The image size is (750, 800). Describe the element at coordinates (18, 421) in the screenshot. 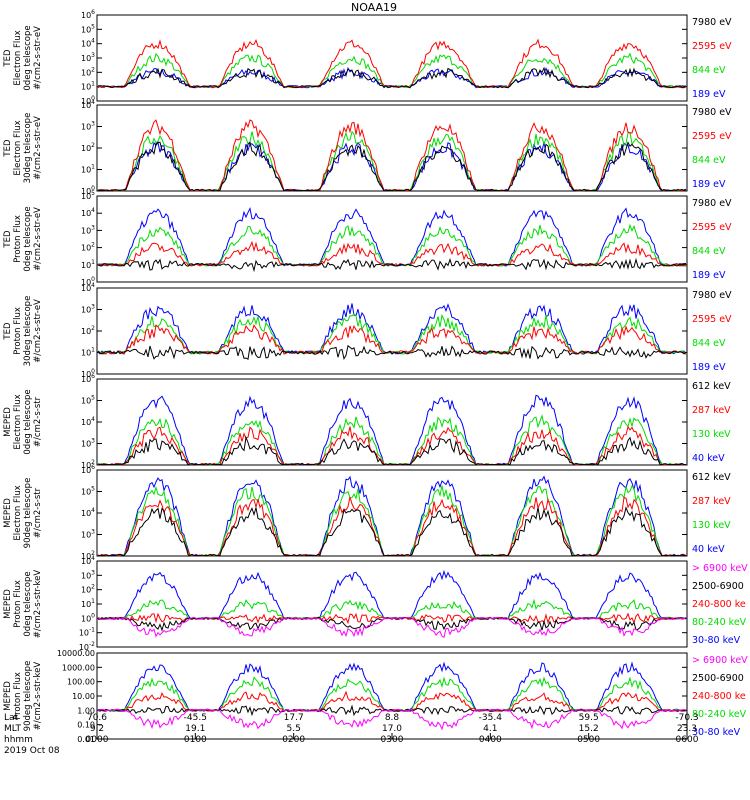

I see `y-axis-label: Electron Flux` at that location.